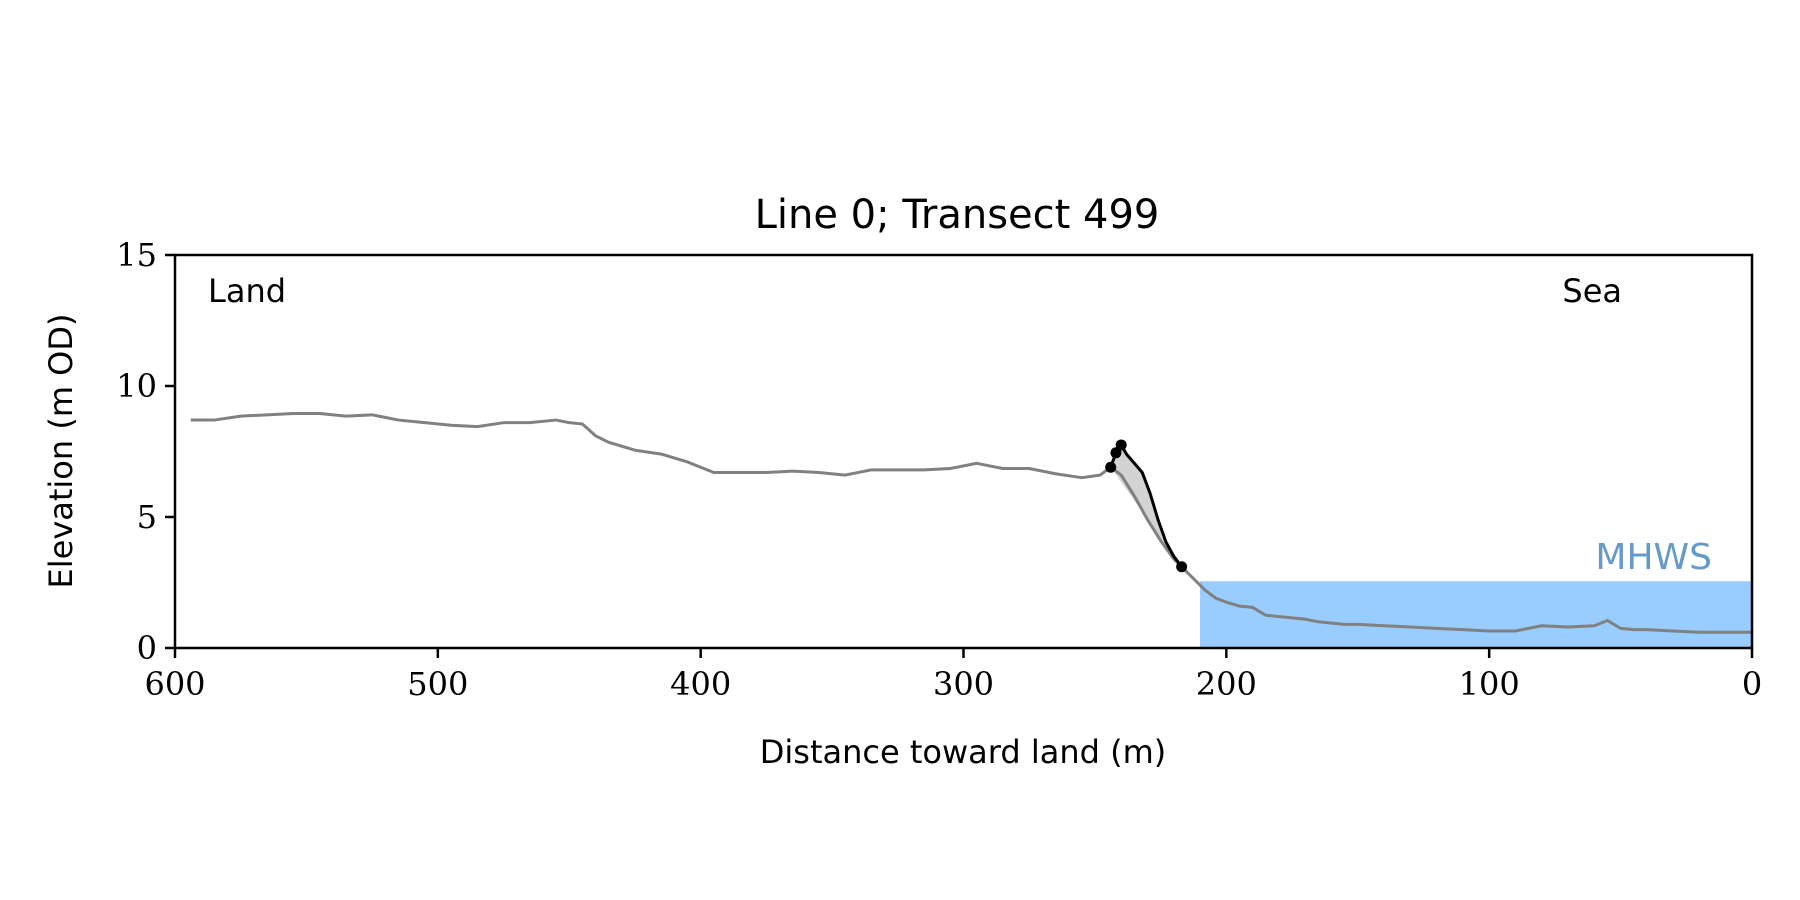  I want to click on land-label: Land, so click(247, 291).